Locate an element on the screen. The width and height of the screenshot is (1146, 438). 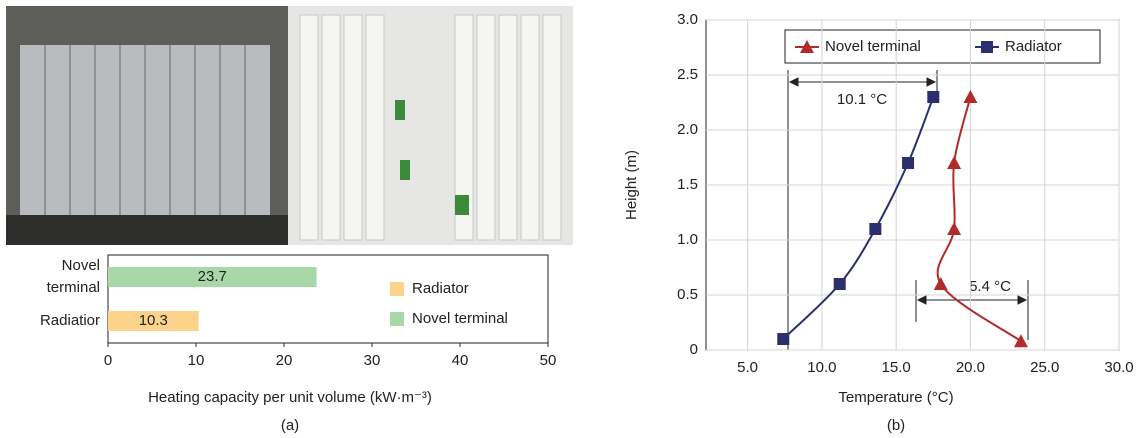
x-tick-label: 5.0 is located at coordinates (747, 367).